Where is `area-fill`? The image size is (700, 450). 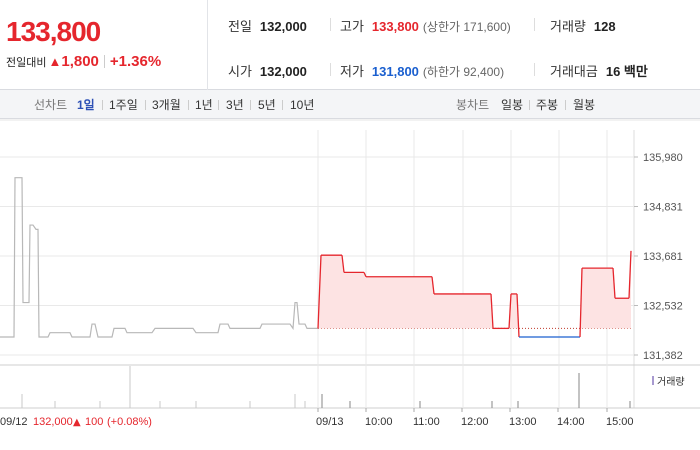 area-fill is located at coordinates (474, 289).